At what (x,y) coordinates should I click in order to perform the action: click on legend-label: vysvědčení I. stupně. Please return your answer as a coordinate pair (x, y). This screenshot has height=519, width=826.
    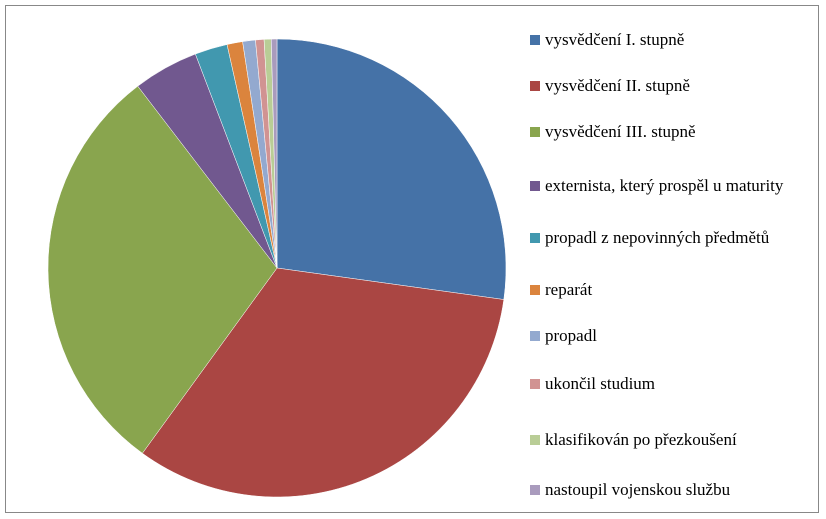
    Looking at the image, I should click on (615, 39).